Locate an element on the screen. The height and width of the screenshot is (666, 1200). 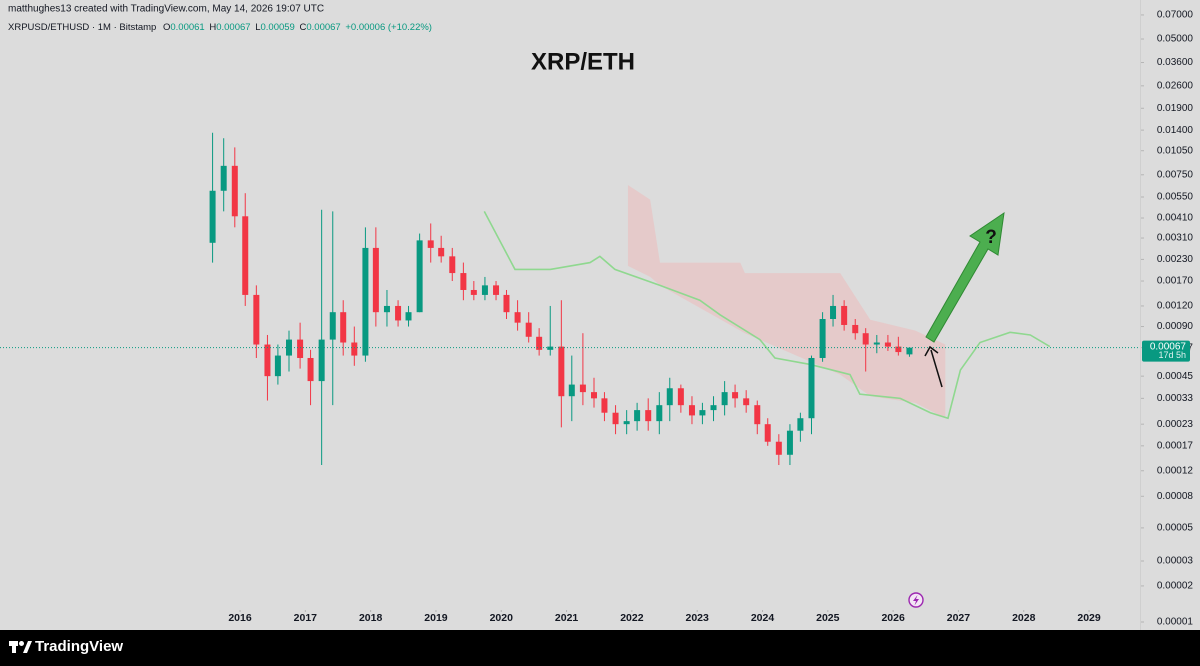
y-tick-label: 0.00003 is located at coordinates (1175, 561).